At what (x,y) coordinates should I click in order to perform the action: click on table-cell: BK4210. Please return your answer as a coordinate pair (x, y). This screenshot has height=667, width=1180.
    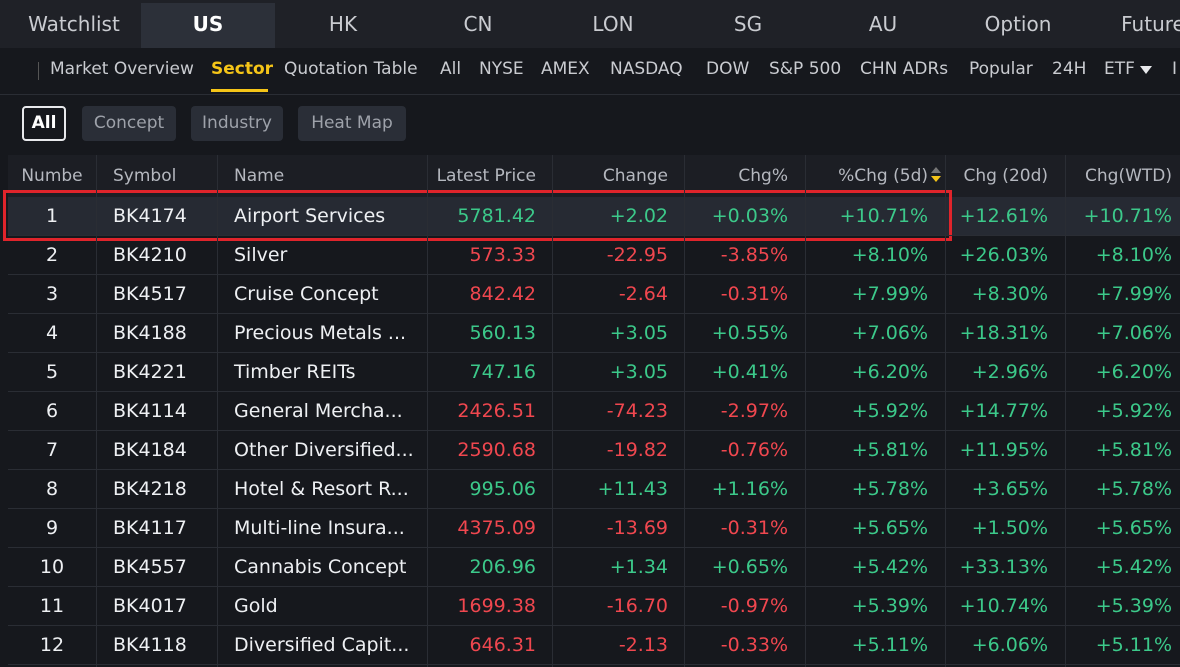
    Looking at the image, I should click on (150, 255).